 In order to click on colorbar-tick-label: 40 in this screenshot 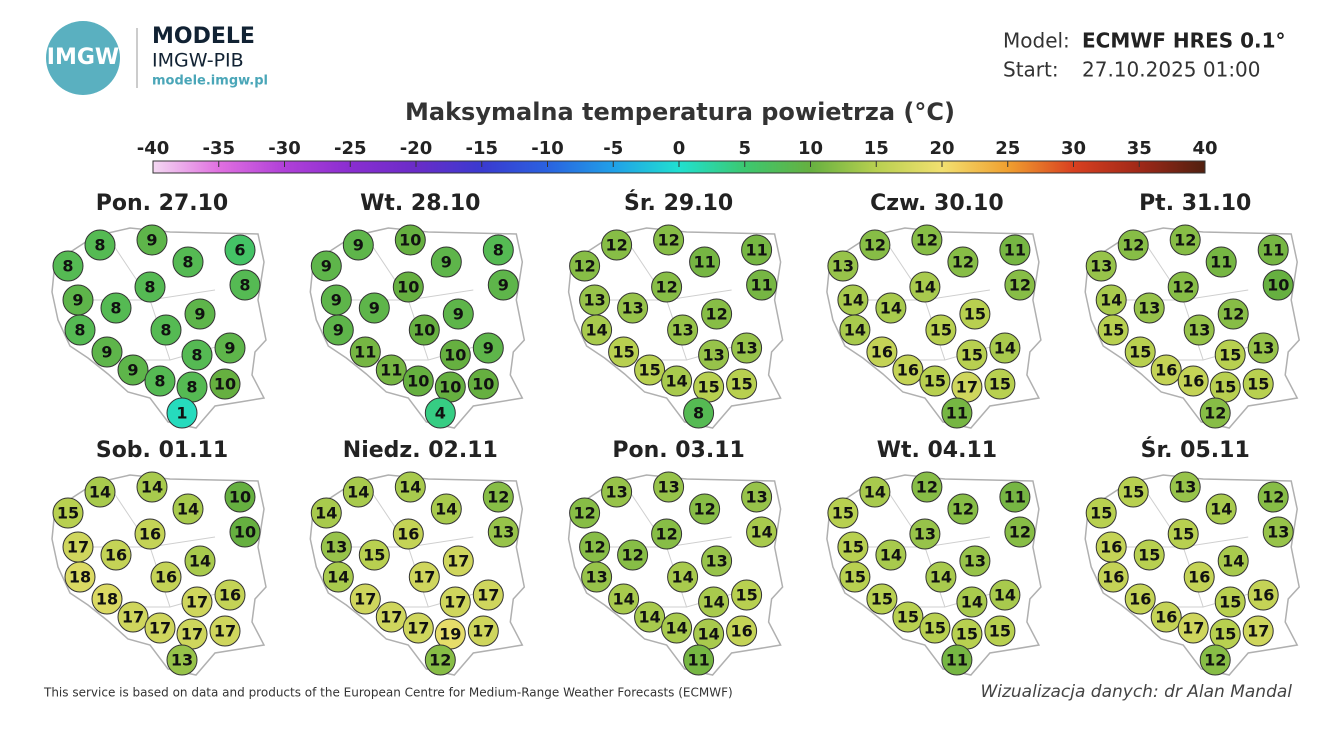, I will do `click(1204, 148)`.